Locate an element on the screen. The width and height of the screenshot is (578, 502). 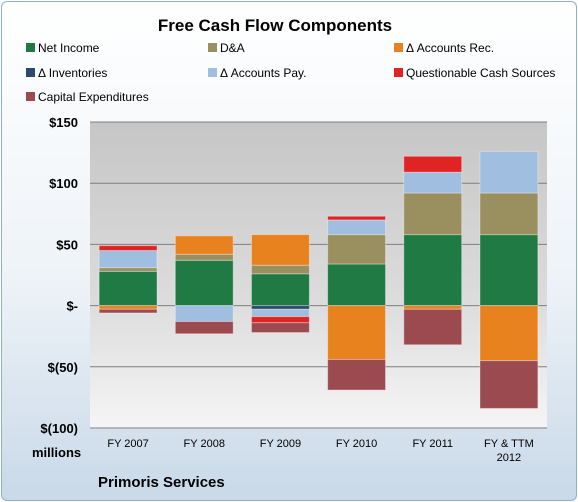
legend-item-inventories: Δ Inventories is located at coordinates (66, 73).